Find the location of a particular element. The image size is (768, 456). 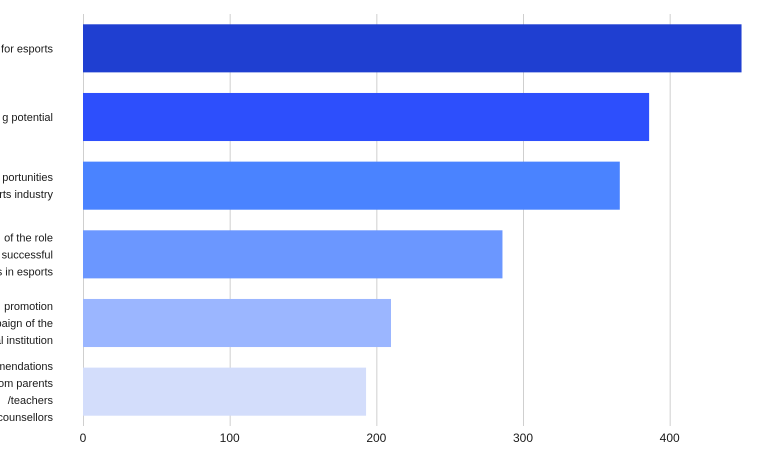

category-label-5: promotion paign of the al institution is located at coordinates (26, 324).